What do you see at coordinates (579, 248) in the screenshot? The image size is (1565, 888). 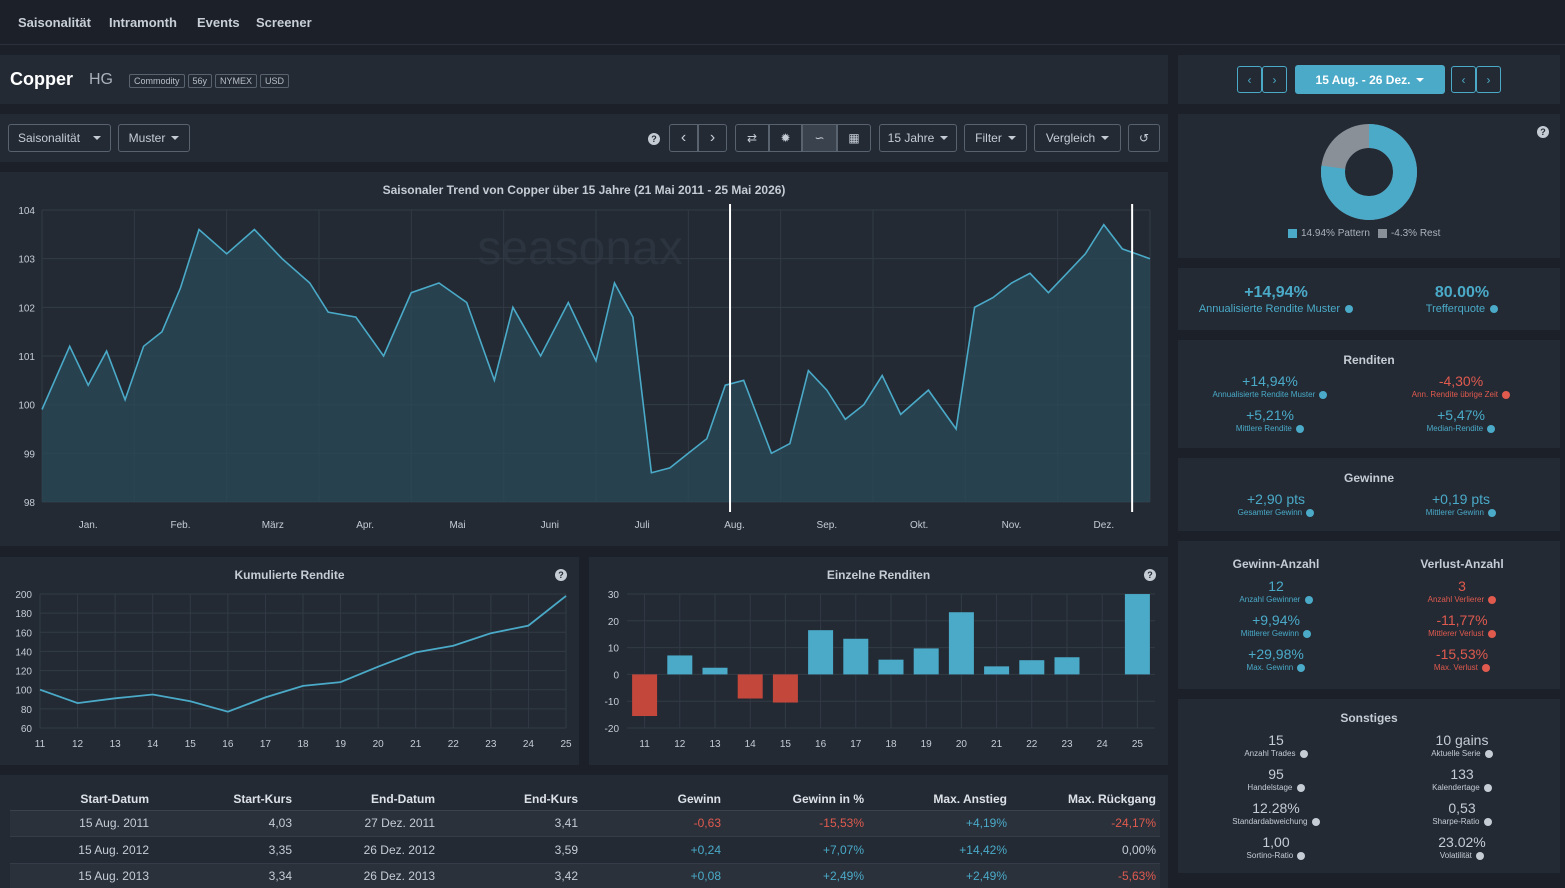 I see `watermark: seasonax` at bounding box center [579, 248].